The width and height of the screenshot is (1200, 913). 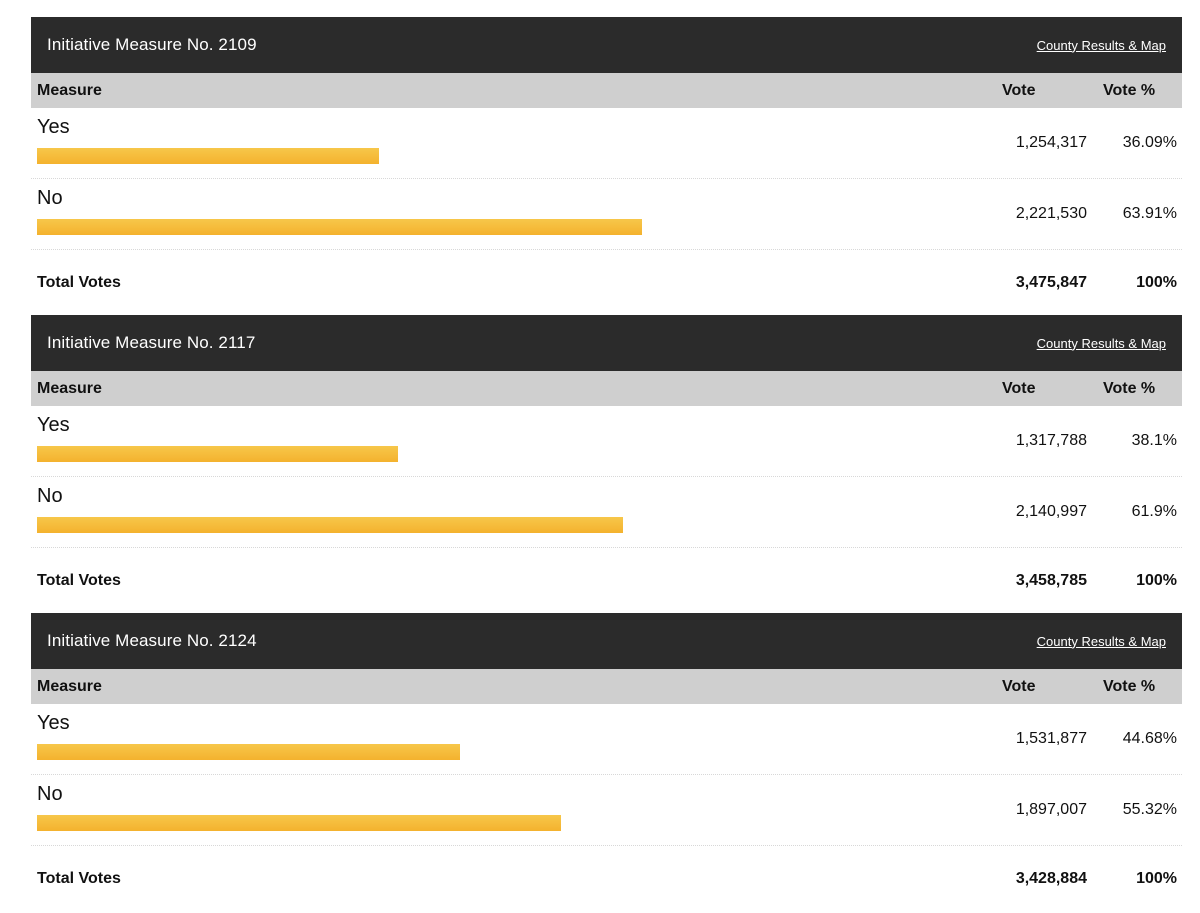 What do you see at coordinates (1051, 738) in the screenshot?
I see `vote-count: 1,531,877` at bounding box center [1051, 738].